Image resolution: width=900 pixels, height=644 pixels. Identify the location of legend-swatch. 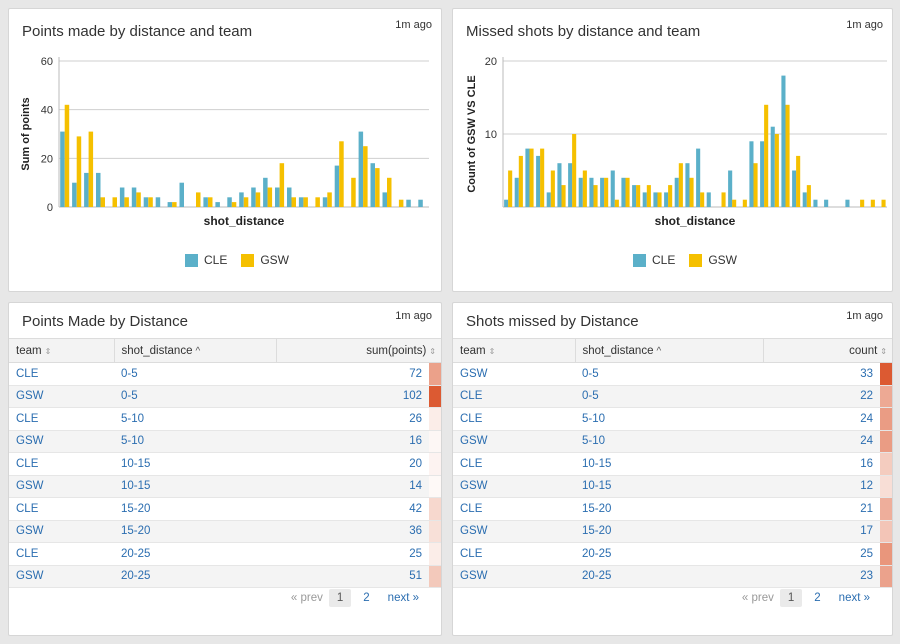
(696, 260).